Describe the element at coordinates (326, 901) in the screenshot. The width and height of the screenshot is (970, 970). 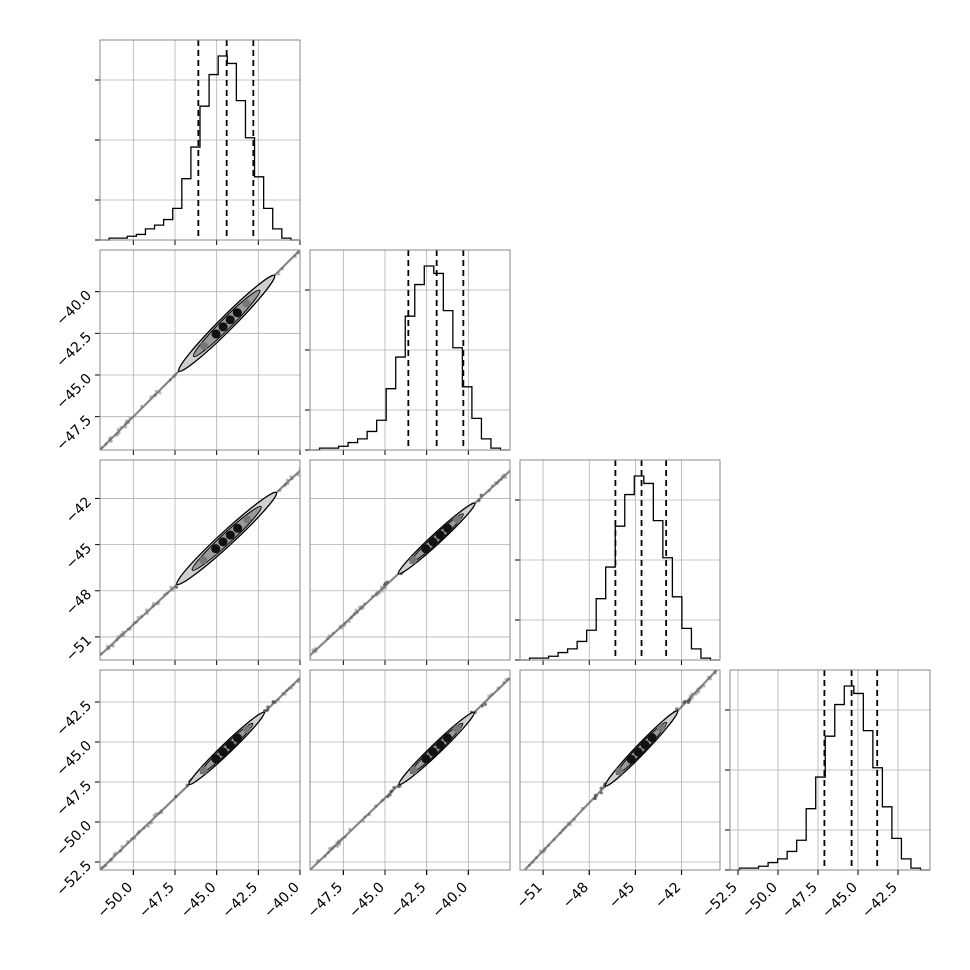
I see `x-tick-label: −47.5` at that location.